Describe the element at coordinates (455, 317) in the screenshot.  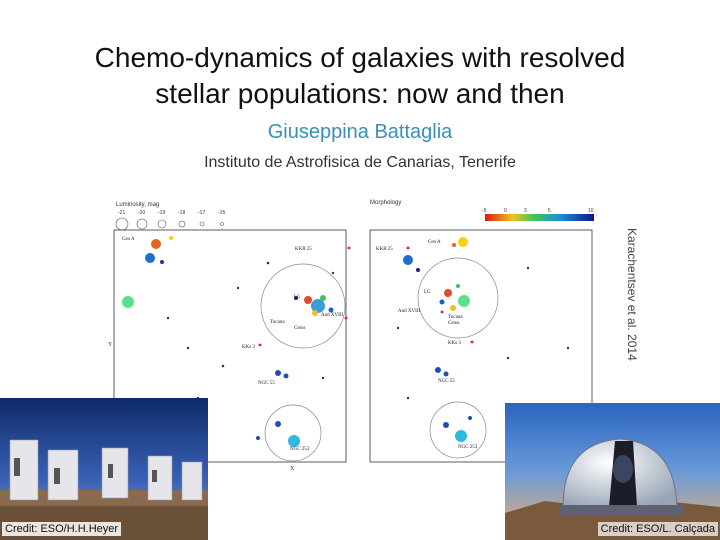
I see `right-label: Tucana` at that location.